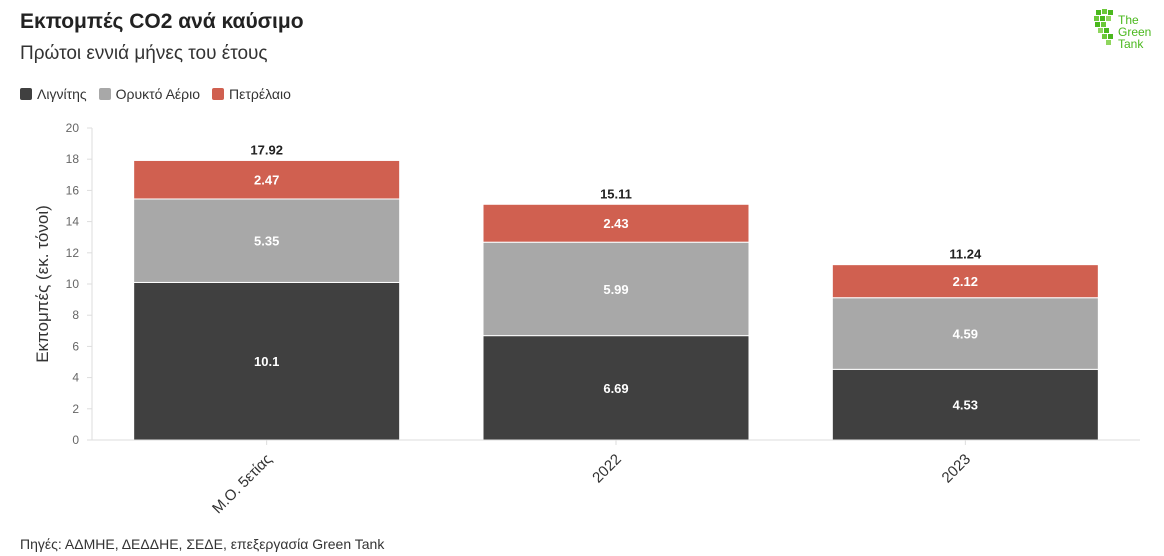  I want to click on legend-item-oil: Πετρέλαιο, so click(251, 94).